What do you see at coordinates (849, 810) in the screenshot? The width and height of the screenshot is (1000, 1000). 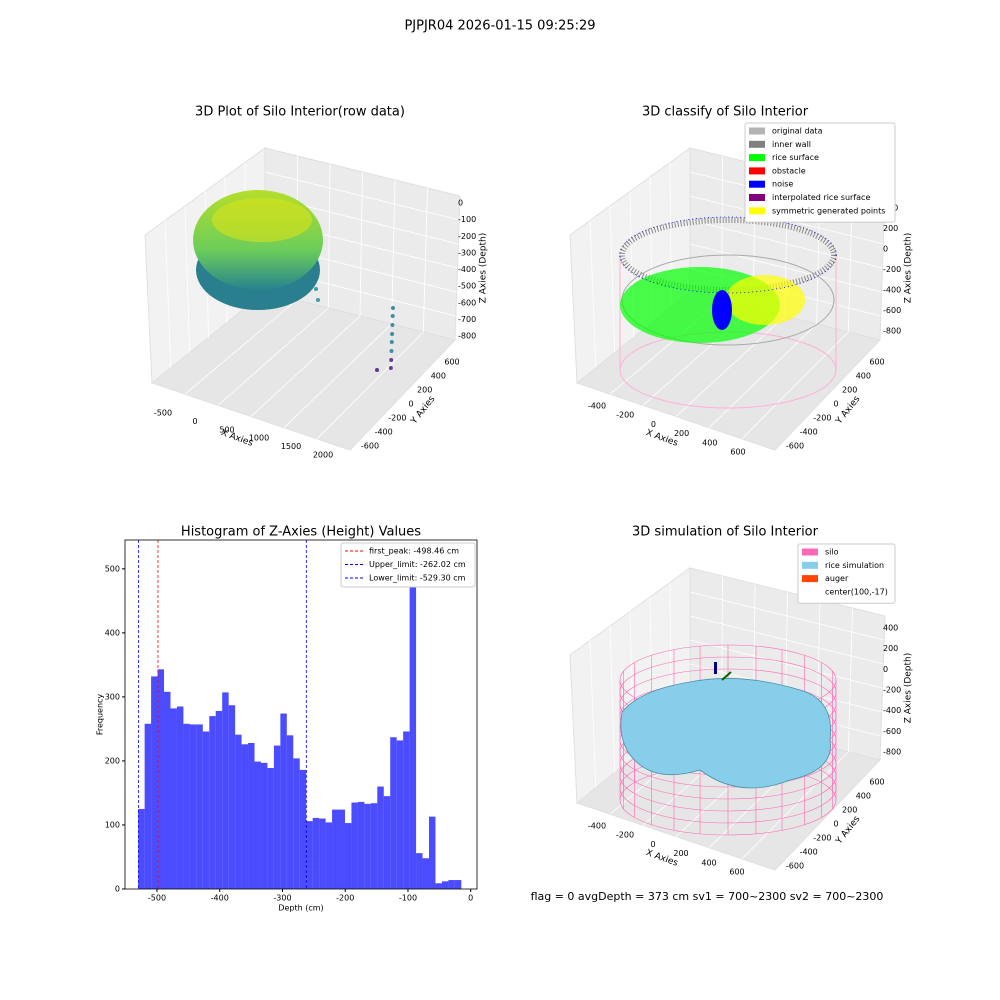 I see `y-tick-label: 200` at bounding box center [849, 810].